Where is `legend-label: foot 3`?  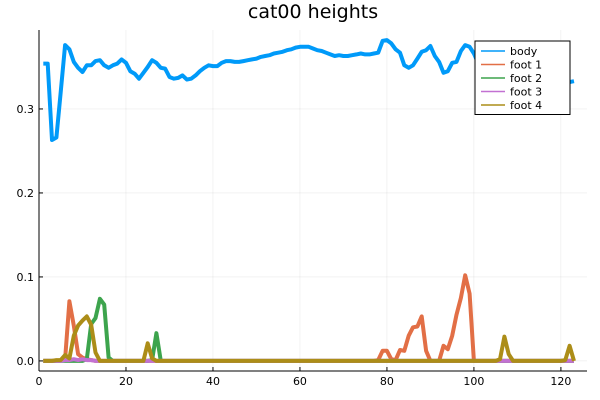
legend-label: foot 3 is located at coordinates (526, 92).